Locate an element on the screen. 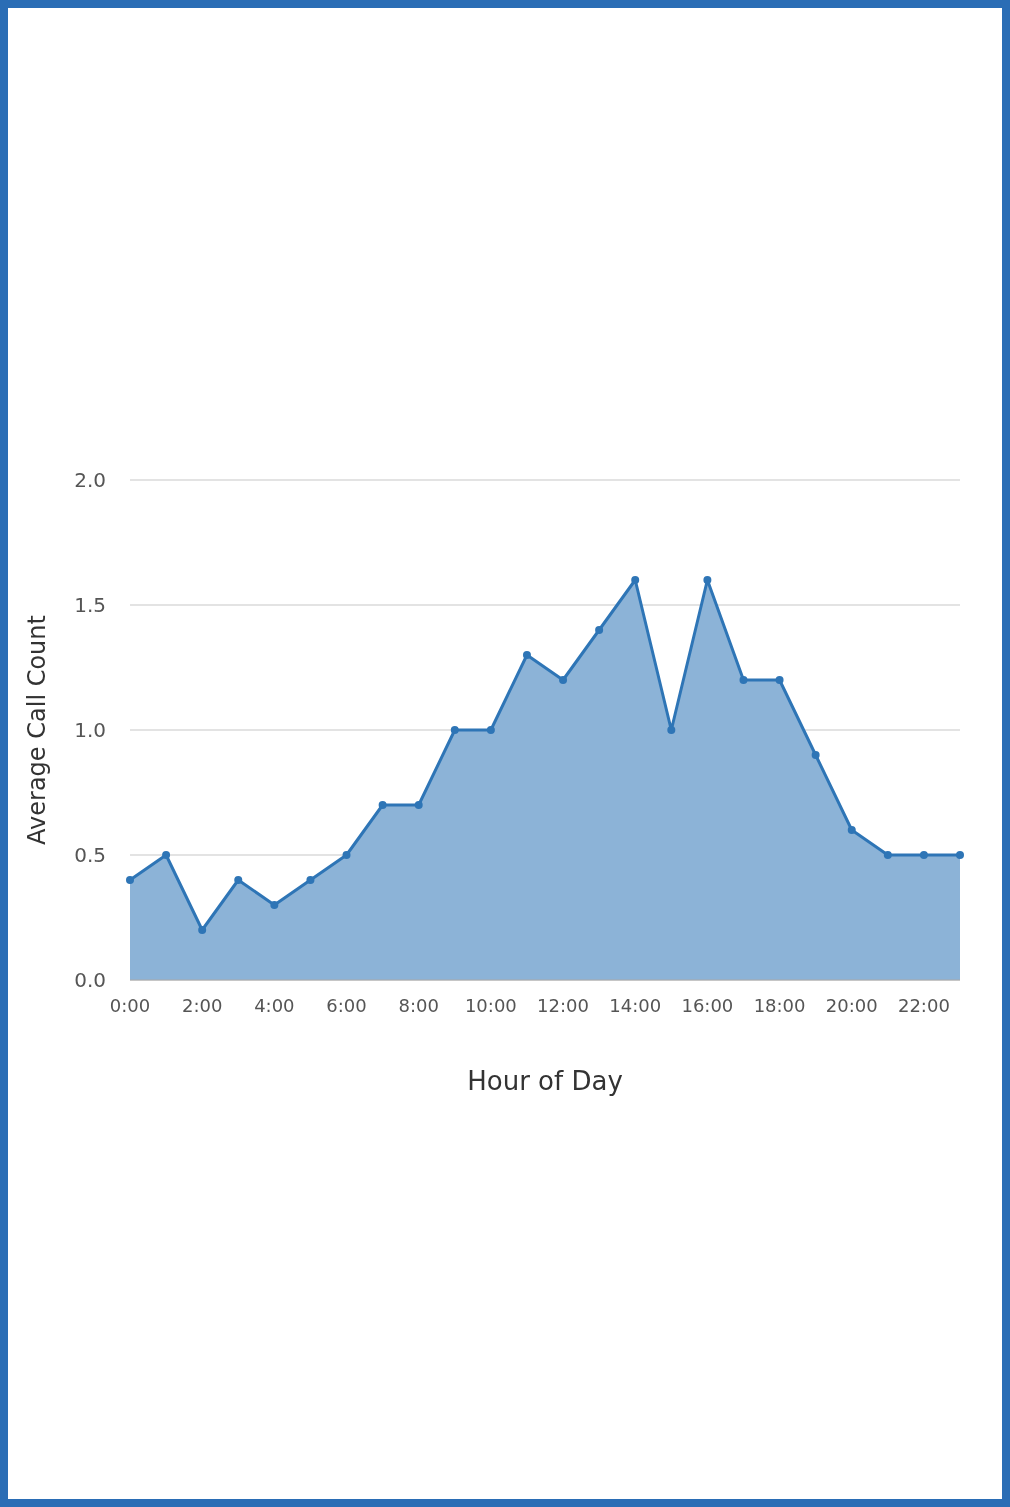  x-tick-label: 12:00 is located at coordinates (563, 1005).